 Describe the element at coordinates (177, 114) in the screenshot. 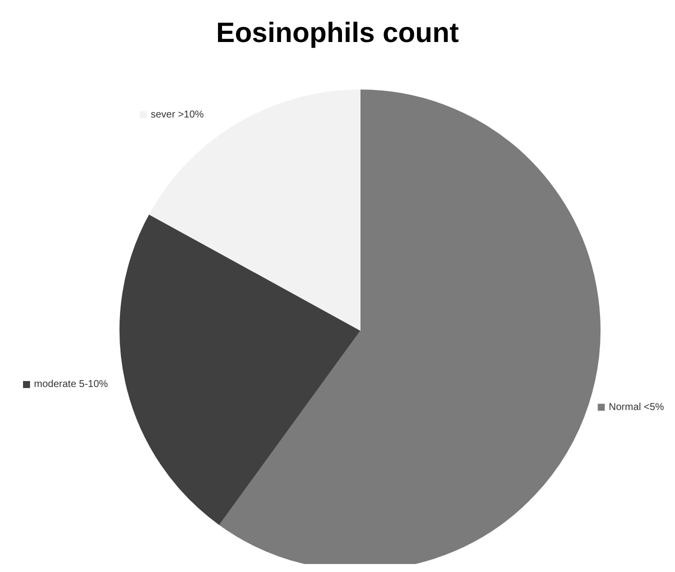

I see `legend-label: sever >10%` at that location.